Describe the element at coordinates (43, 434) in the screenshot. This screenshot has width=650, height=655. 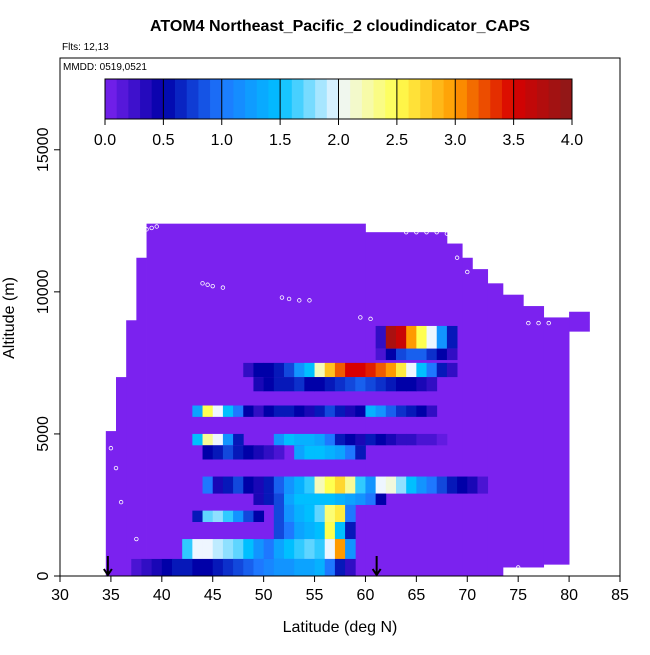
I see `y-tick-label: 5000` at that location.